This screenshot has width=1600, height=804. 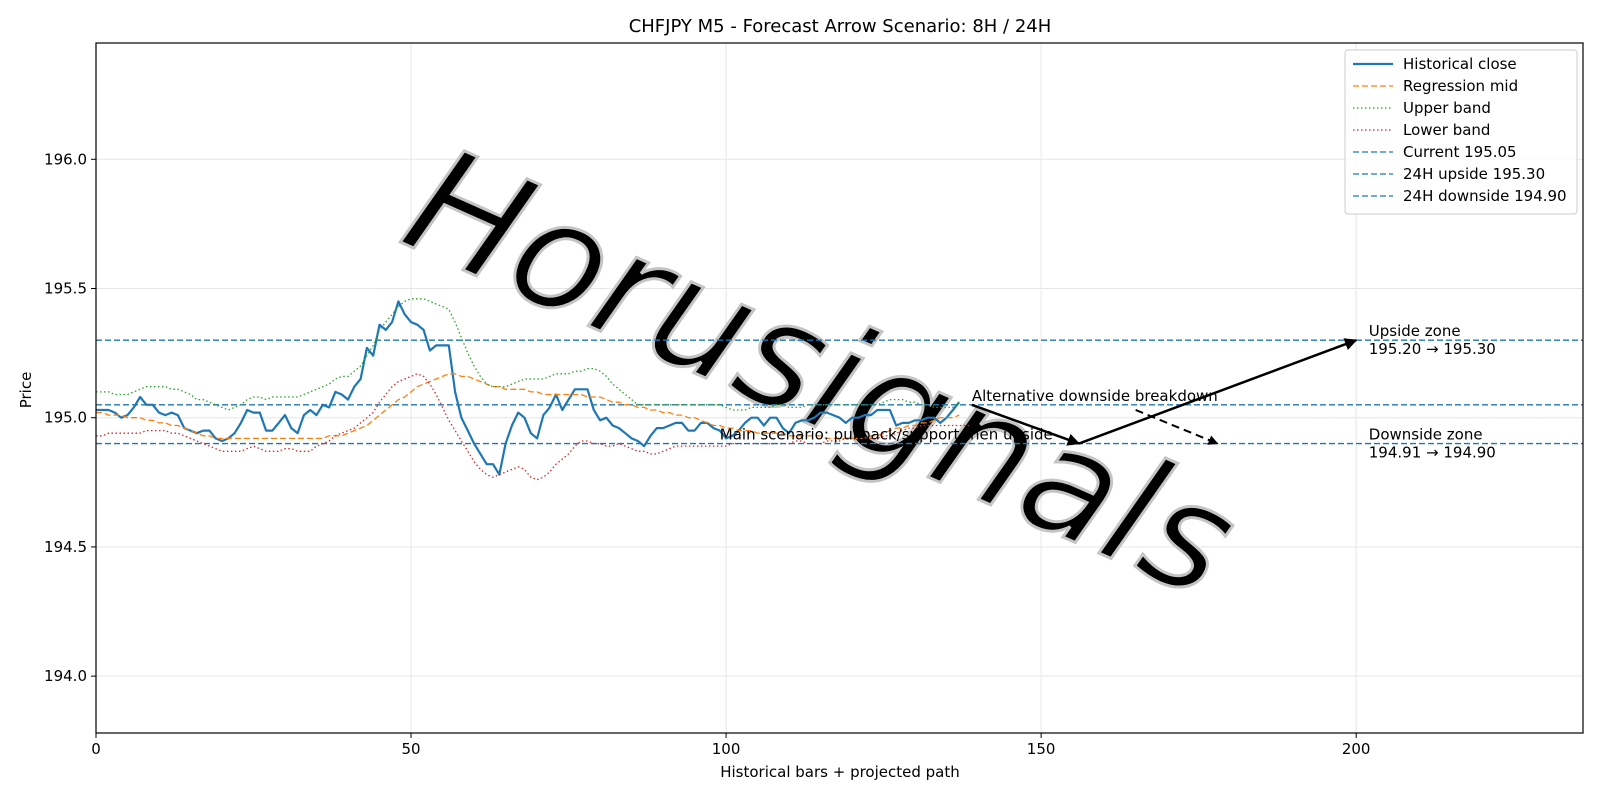 I want to click on scenario-arrows, so click(x=1164, y=392).